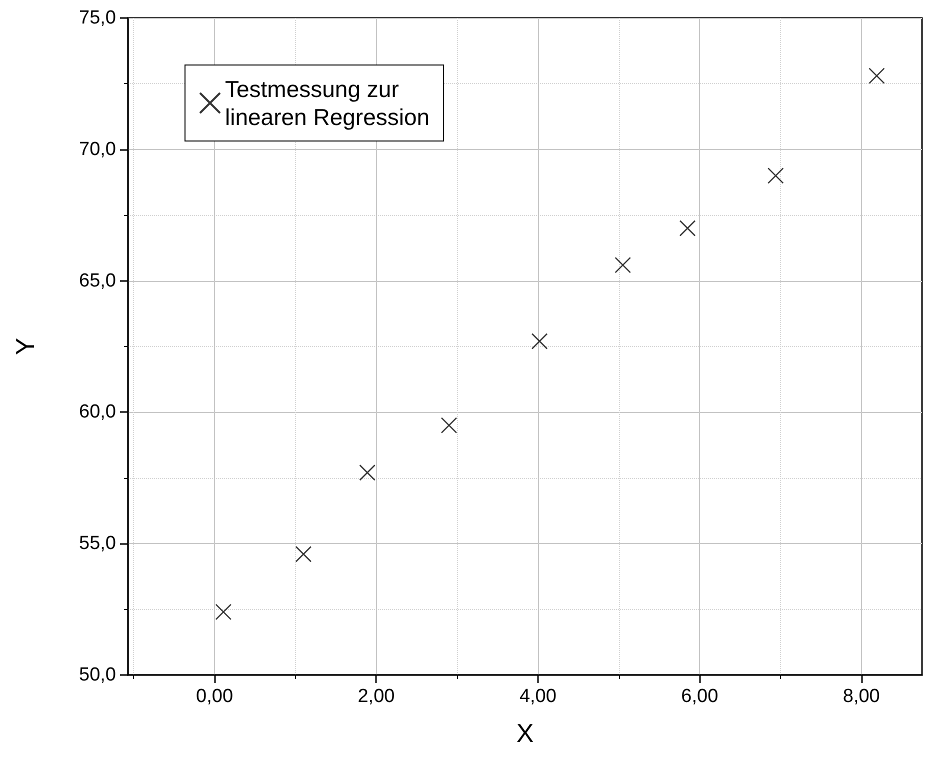 The image size is (926, 760). I want to click on x-axis-title: X, so click(525, 733).